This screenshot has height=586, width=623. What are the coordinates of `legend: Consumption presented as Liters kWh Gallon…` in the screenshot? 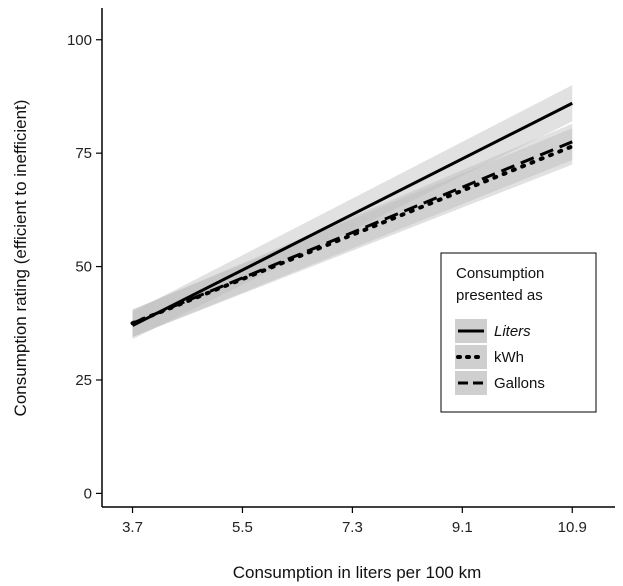 It's located at (518, 332).